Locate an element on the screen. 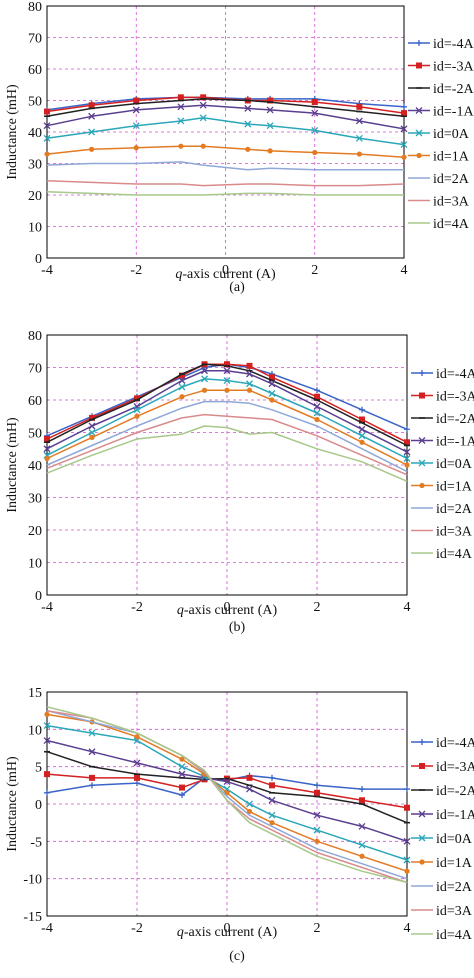 Image resolution: width=474 pixels, height=978 pixels. legend-label: id=4A is located at coordinates (454, 935).